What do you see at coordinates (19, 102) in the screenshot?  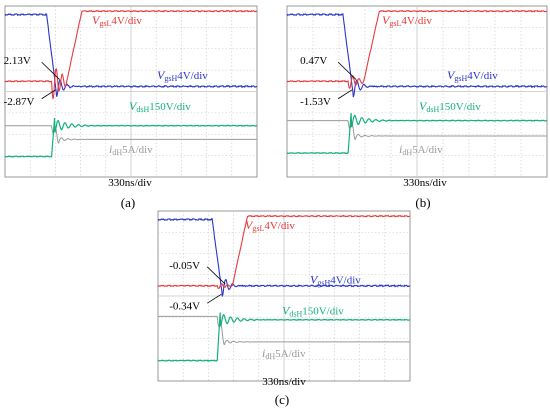 I see `annotation-lower: -2.87V` at bounding box center [19, 102].